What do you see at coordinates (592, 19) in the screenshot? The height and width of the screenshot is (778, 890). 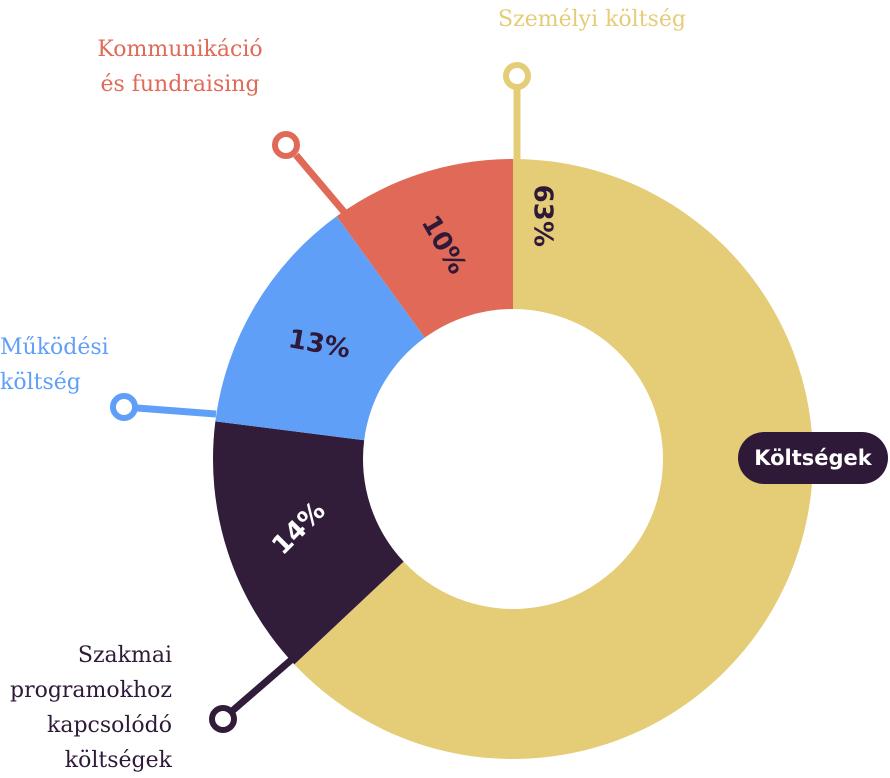 I see `slice-category-label: Személyi költség` at bounding box center [592, 19].